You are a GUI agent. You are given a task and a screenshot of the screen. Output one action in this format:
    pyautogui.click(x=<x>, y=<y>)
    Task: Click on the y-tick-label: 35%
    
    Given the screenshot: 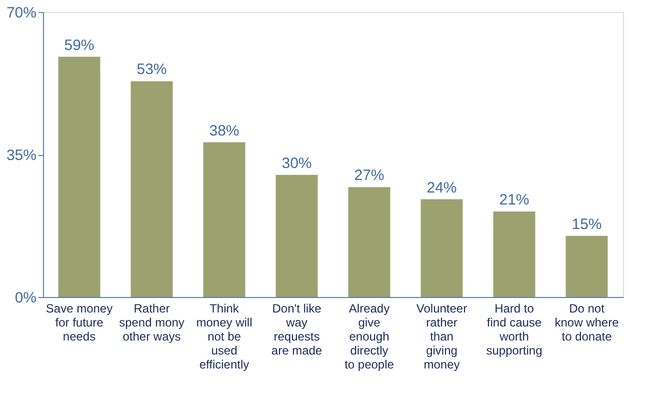 What is the action you would take?
    pyautogui.click(x=21, y=155)
    